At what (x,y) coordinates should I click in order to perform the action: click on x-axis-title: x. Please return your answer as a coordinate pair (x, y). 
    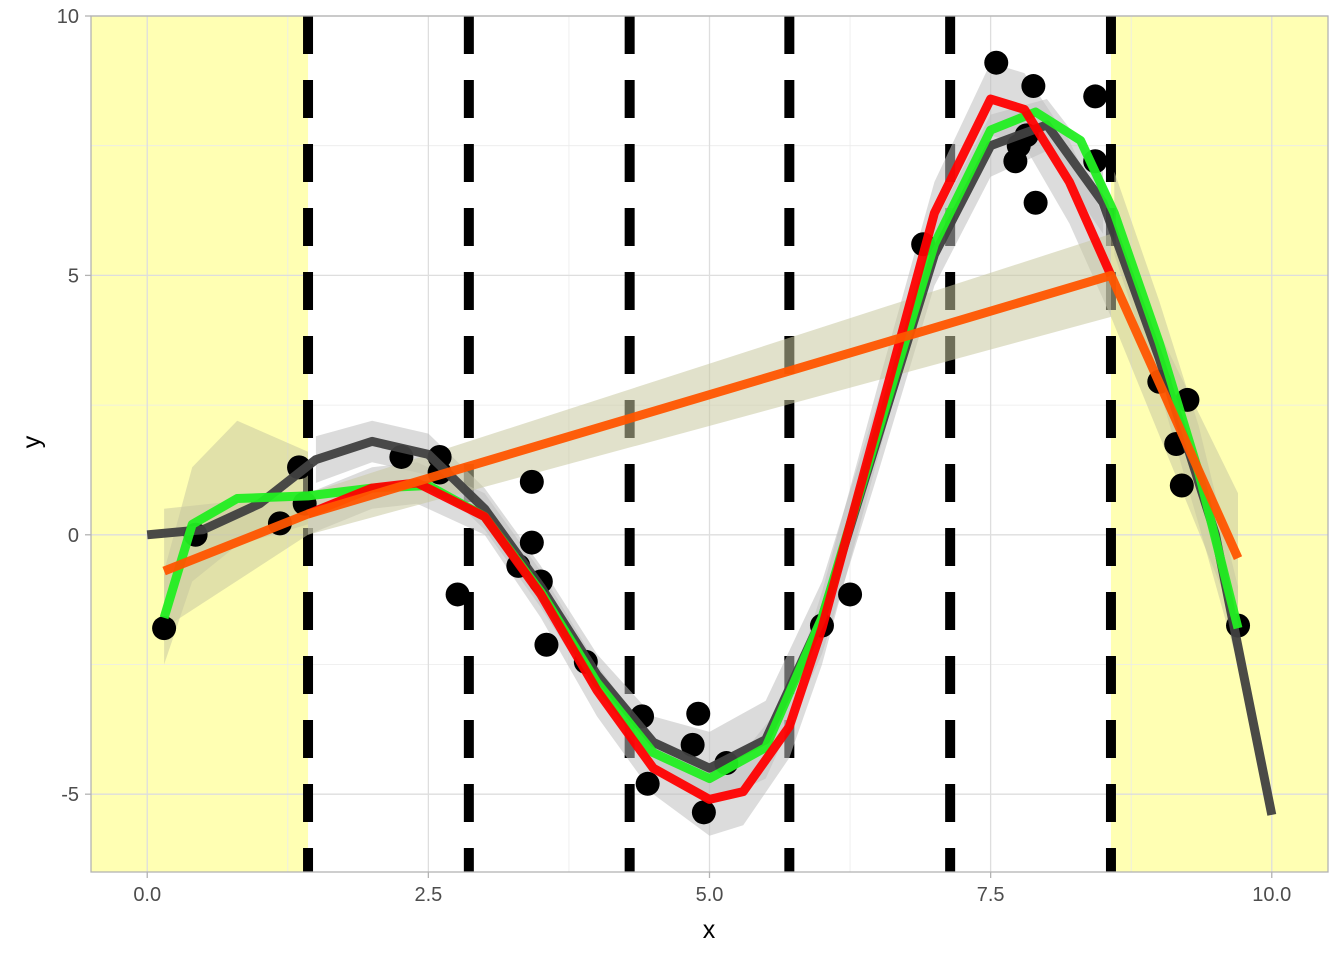
    Looking at the image, I should click on (709, 930).